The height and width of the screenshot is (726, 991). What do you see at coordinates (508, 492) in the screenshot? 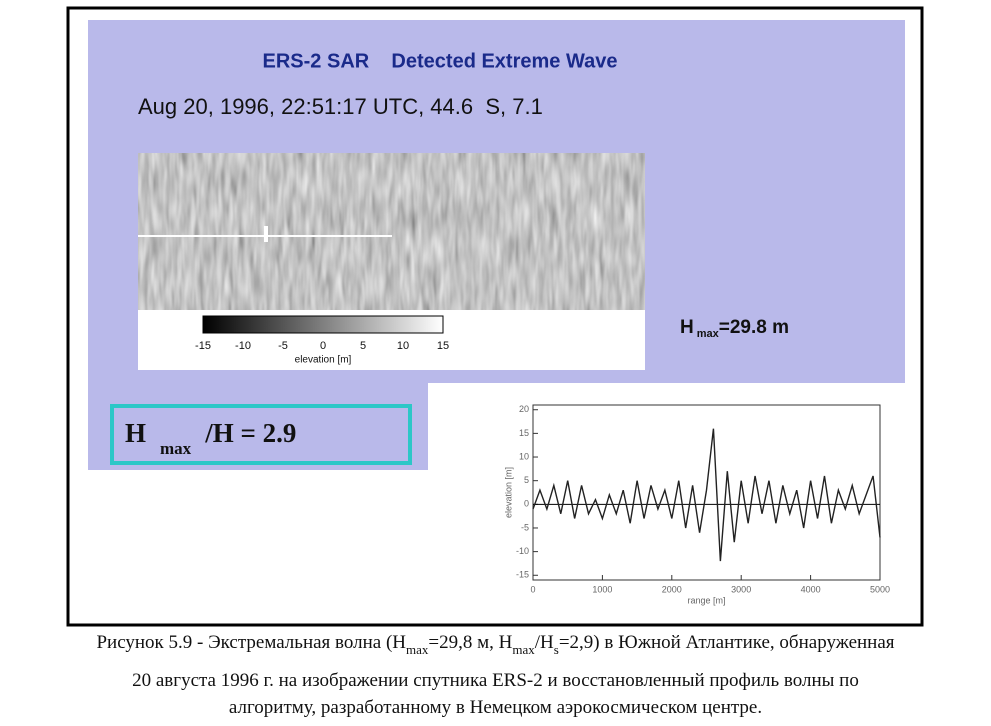
I see `y-axis-label: elevation [m]` at bounding box center [508, 492].